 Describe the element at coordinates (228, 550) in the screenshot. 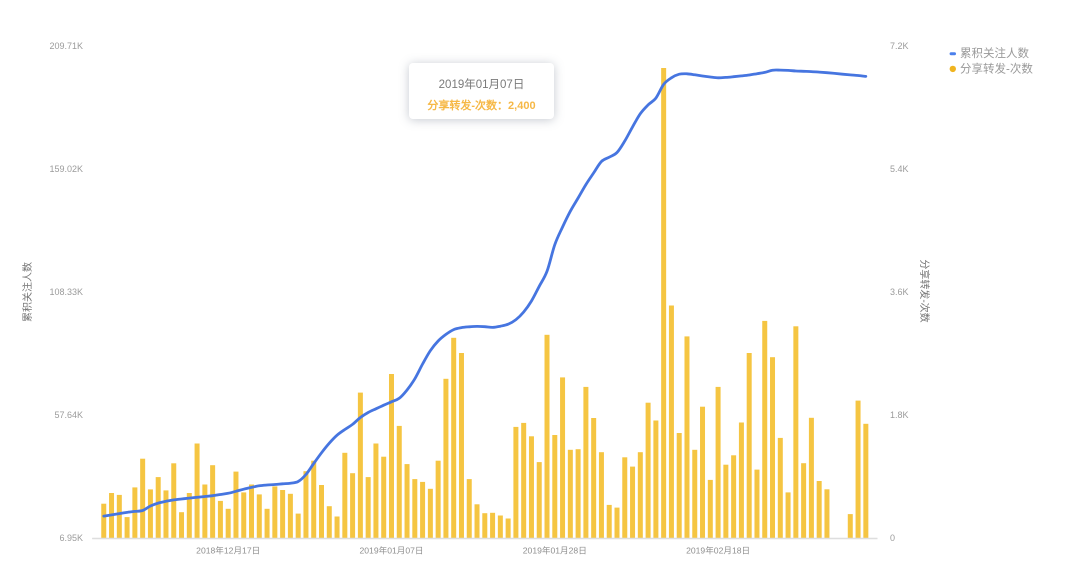

I see `svg-text: 2018年12月17日` at that location.